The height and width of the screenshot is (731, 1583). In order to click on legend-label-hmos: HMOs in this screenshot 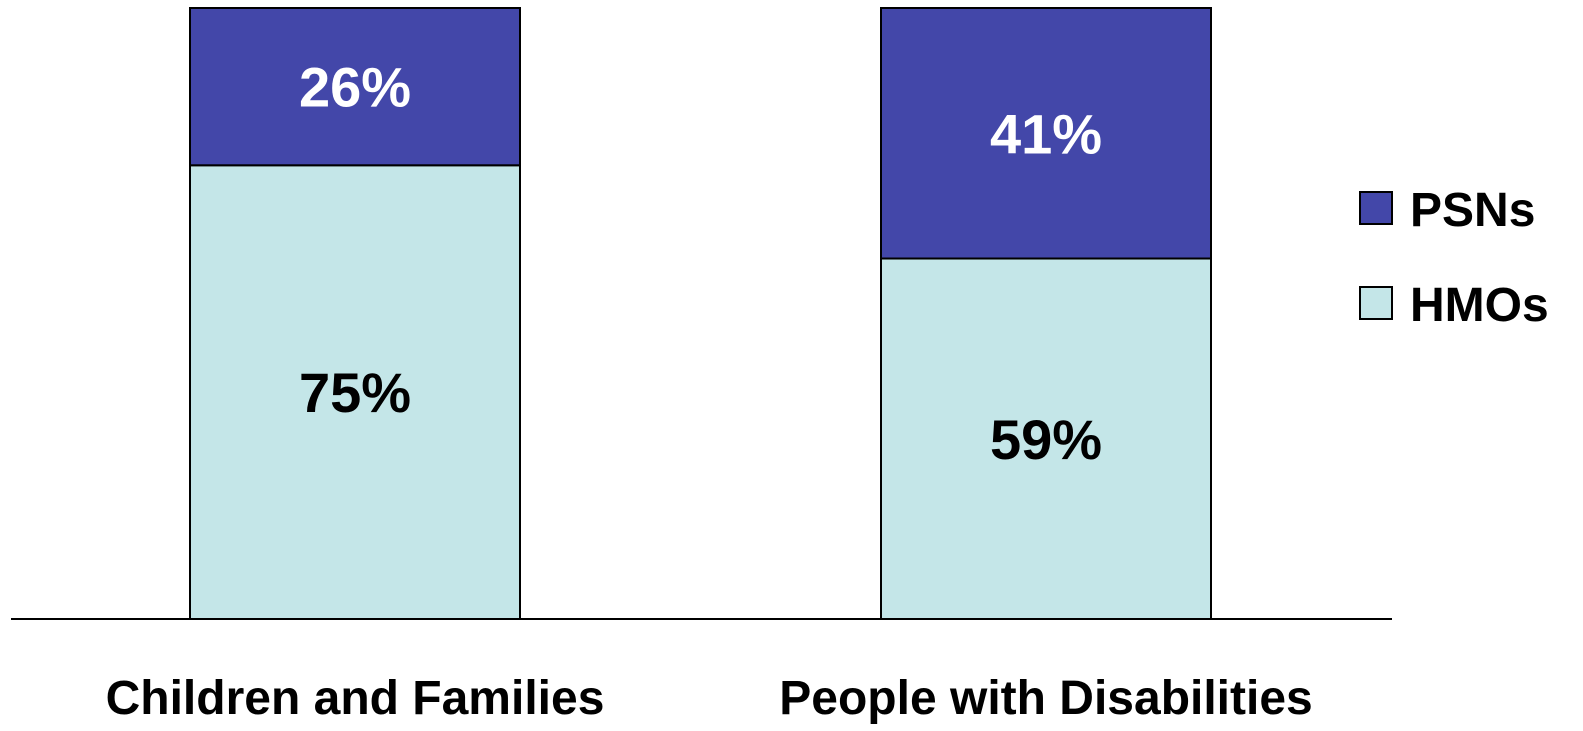, I will do `click(1479, 305)`.